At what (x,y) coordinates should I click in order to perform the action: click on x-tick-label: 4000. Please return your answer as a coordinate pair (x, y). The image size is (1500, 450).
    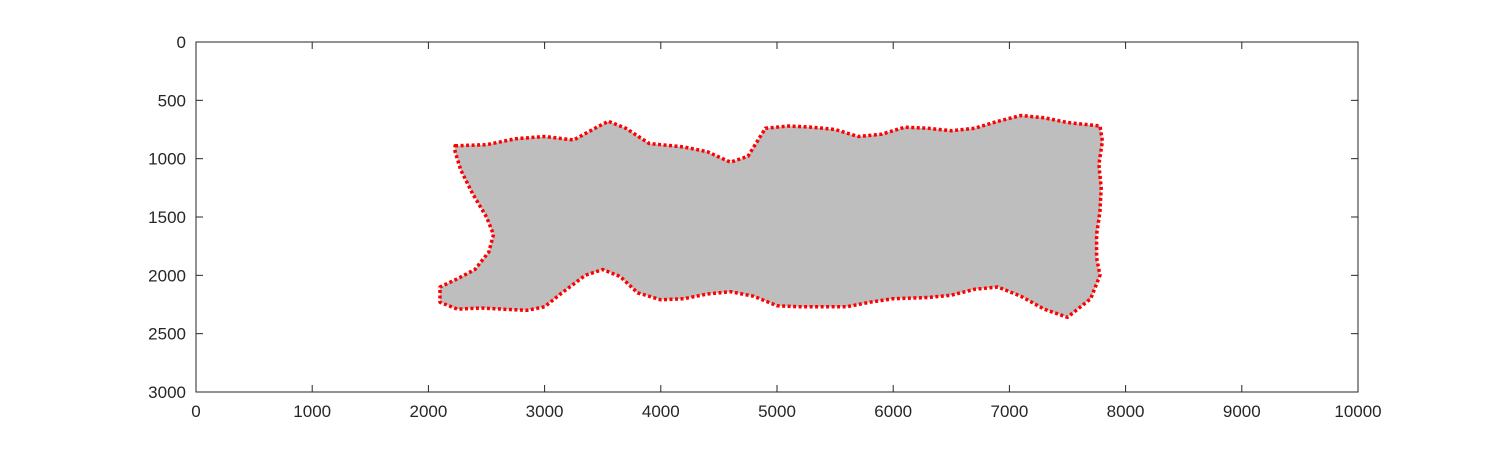
    Looking at the image, I should click on (661, 411).